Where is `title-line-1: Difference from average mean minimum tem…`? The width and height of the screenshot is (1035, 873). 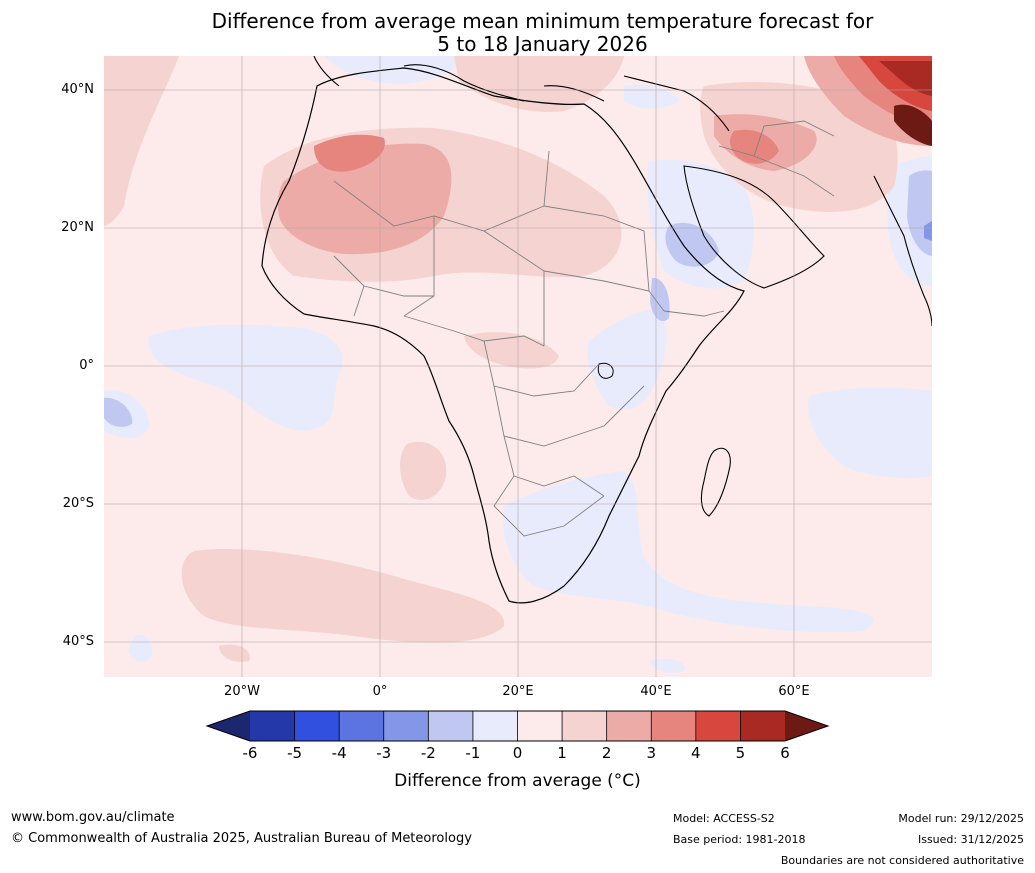
title-line-1: Difference from average mean minimum tem… is located at coordinates (542, 21).